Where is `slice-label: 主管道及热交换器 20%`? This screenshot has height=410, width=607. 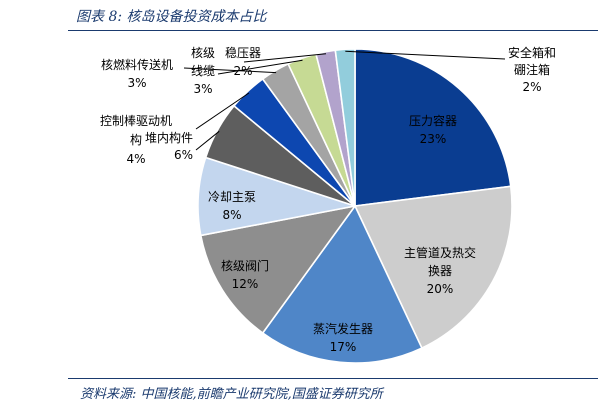
slice-label: 主管道及热交换器 20% is located at coordinates (440, 270).